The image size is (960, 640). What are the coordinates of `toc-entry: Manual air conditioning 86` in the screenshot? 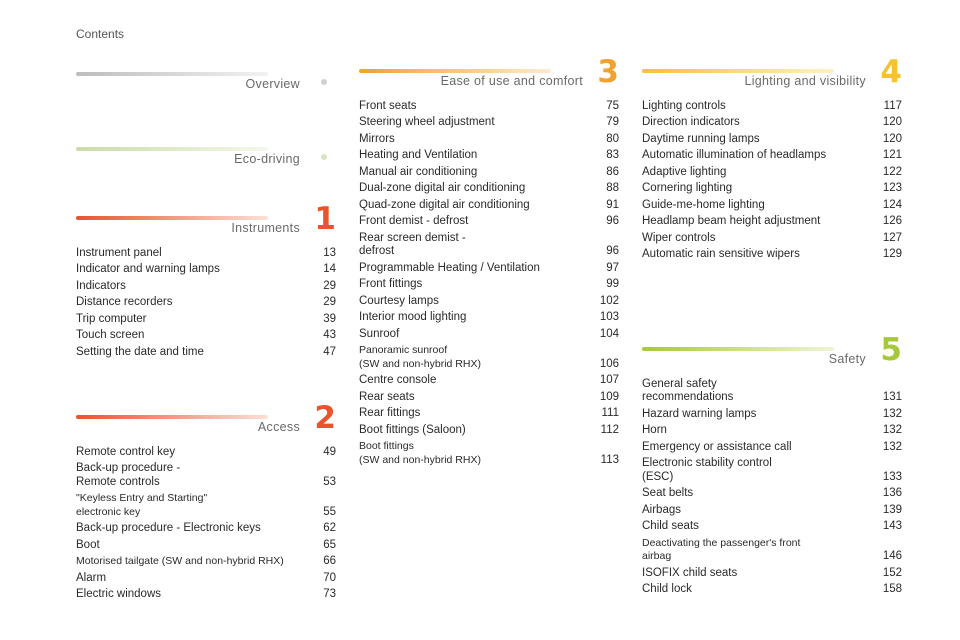 It's located at (489, 172).